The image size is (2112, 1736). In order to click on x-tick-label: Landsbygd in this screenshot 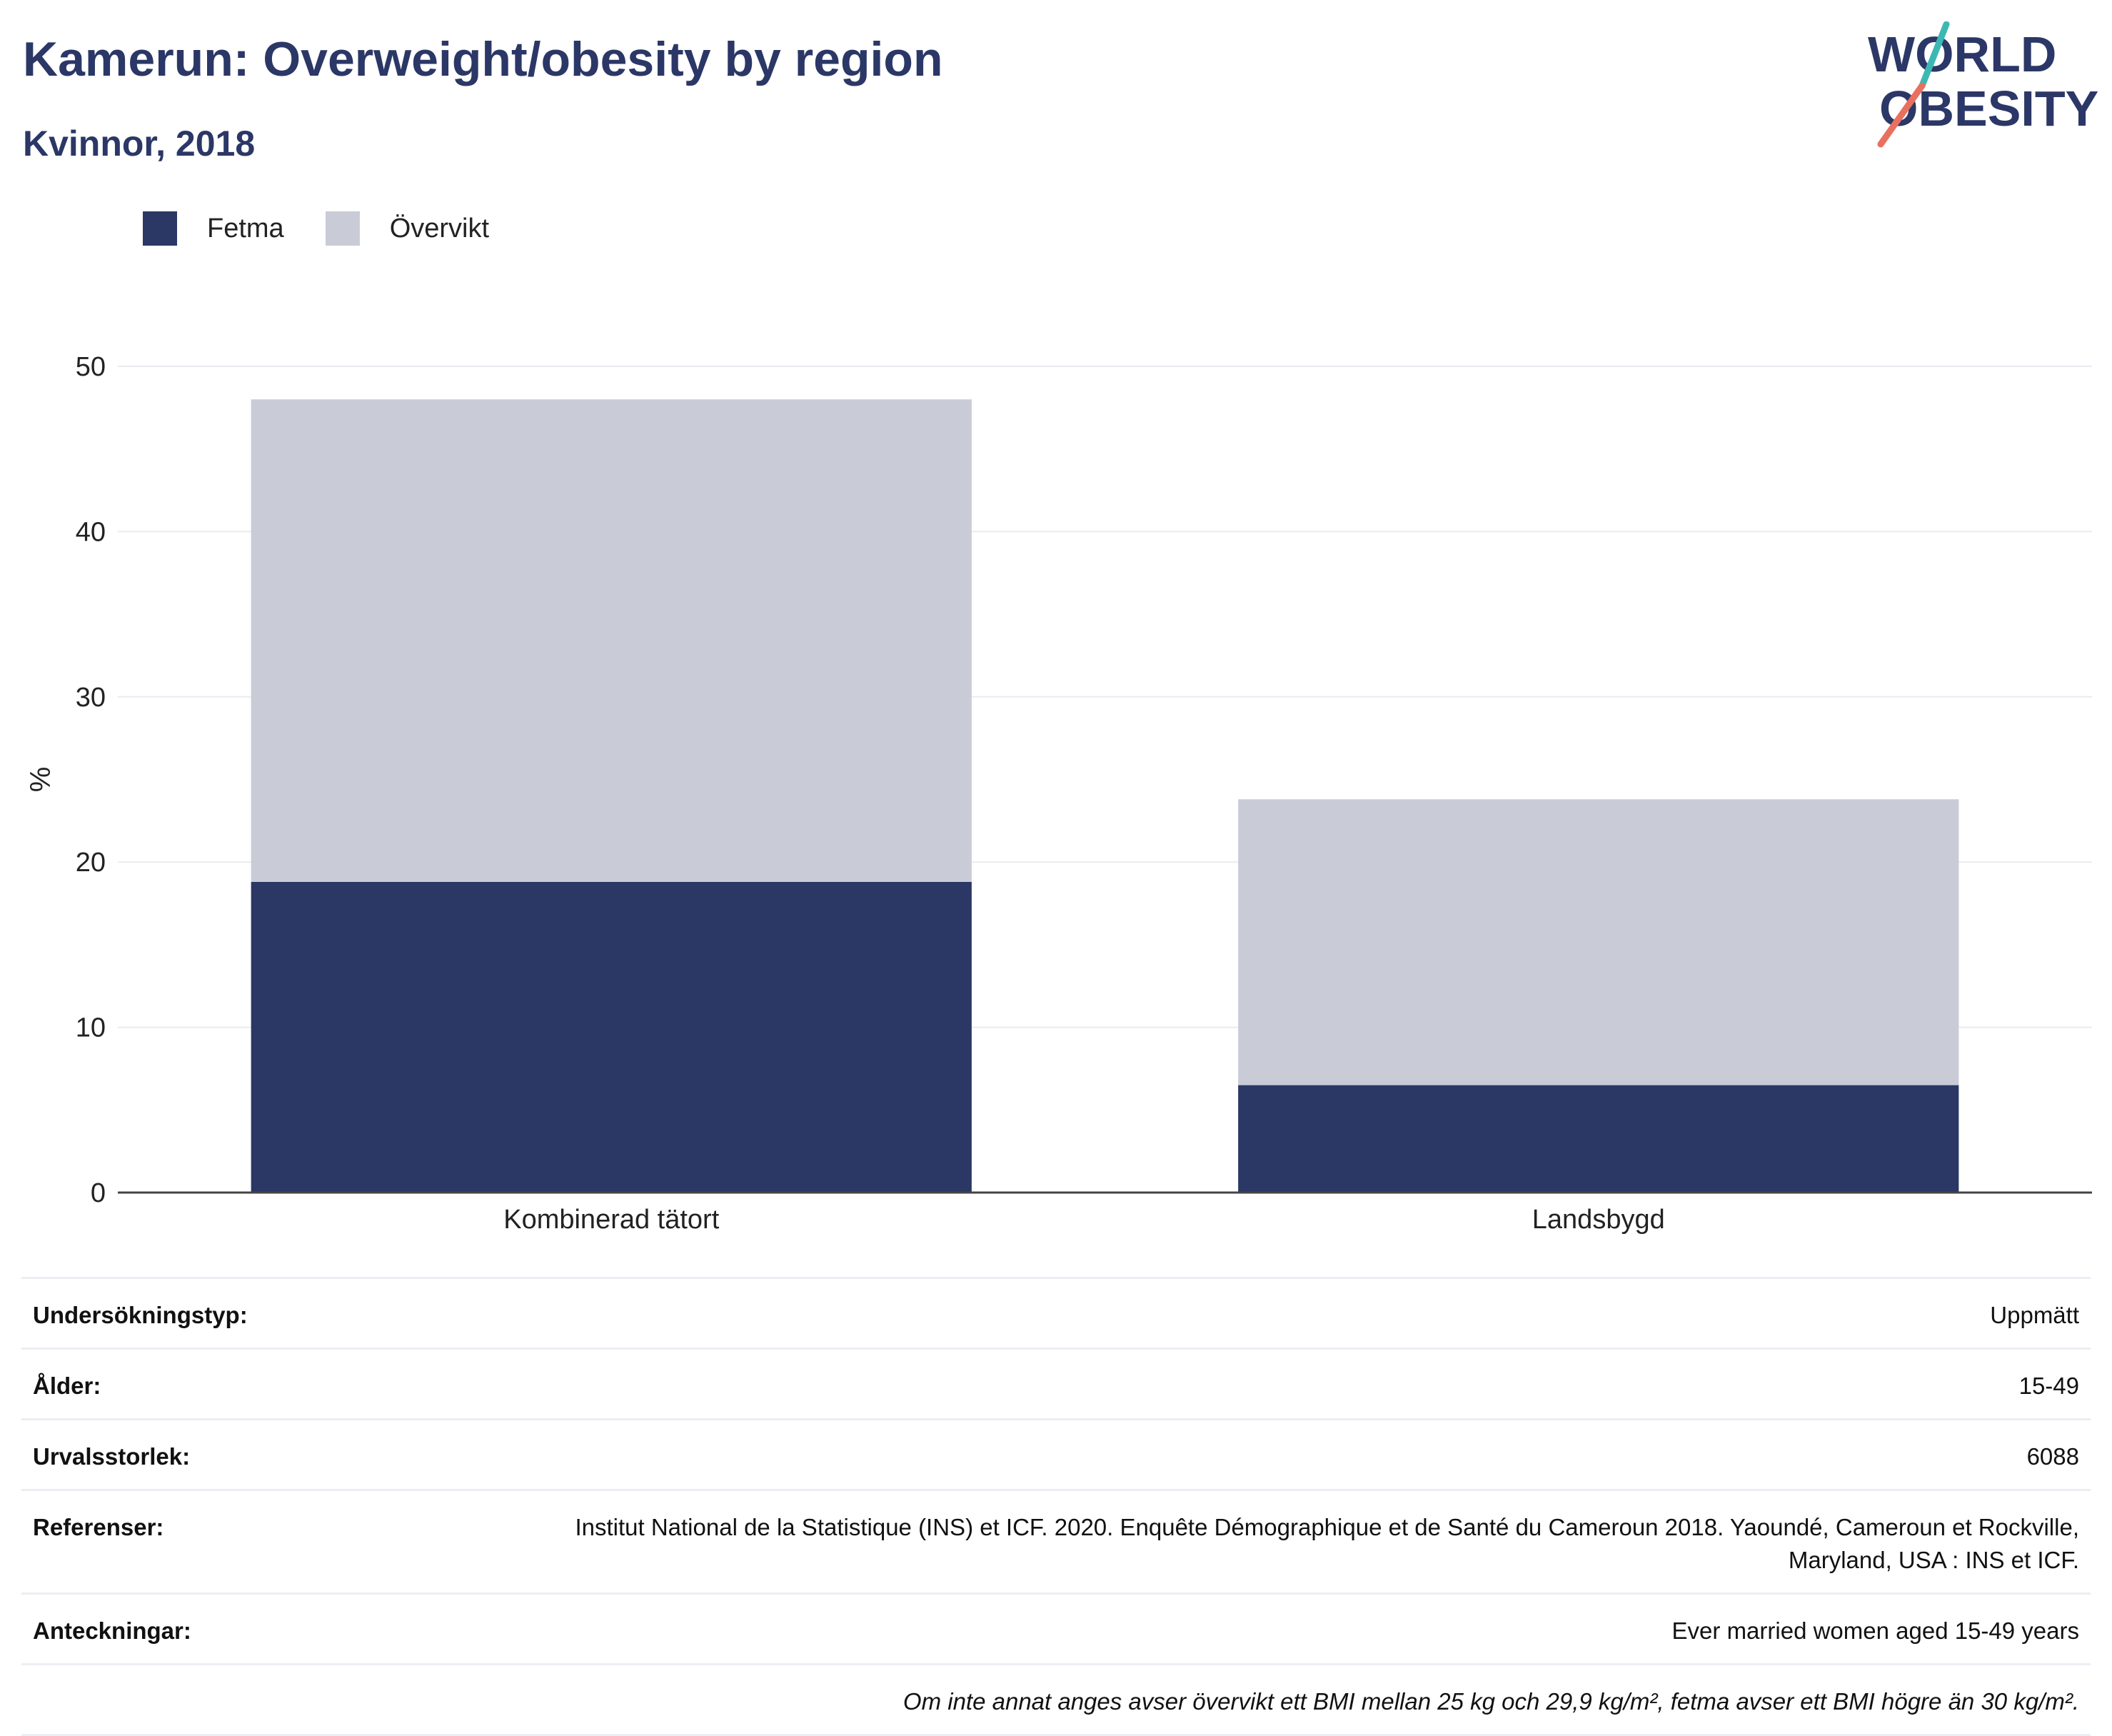, I will do `click(1598, 1220)`.